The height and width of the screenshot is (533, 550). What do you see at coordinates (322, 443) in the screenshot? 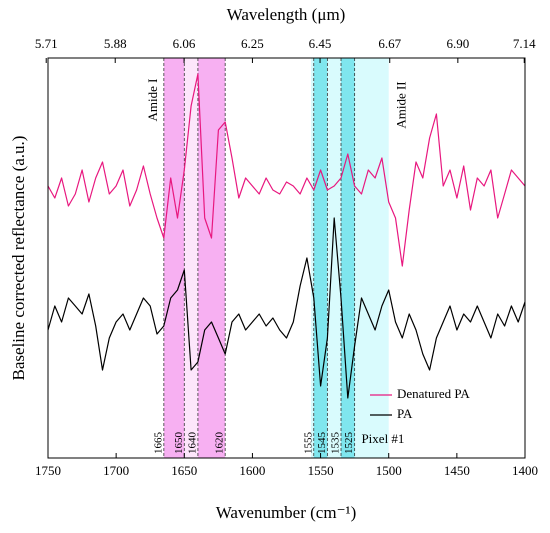
I see `marker-label: 1545` at bounding box center [322, 443].